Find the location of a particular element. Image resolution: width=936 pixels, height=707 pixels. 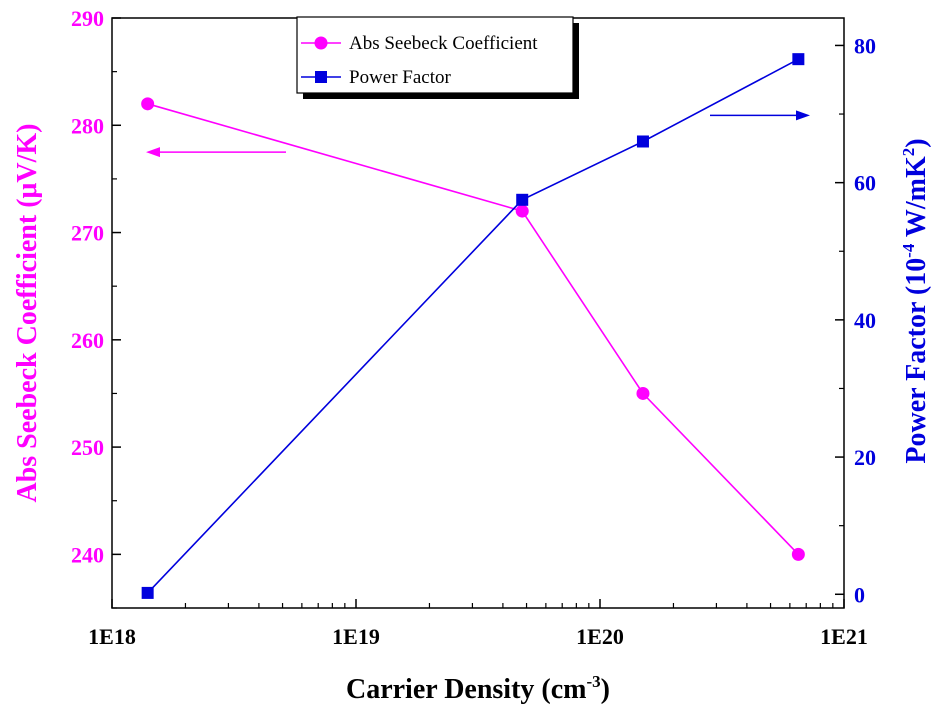

left-tick-label: 290 is located at coordinates (87, 18).